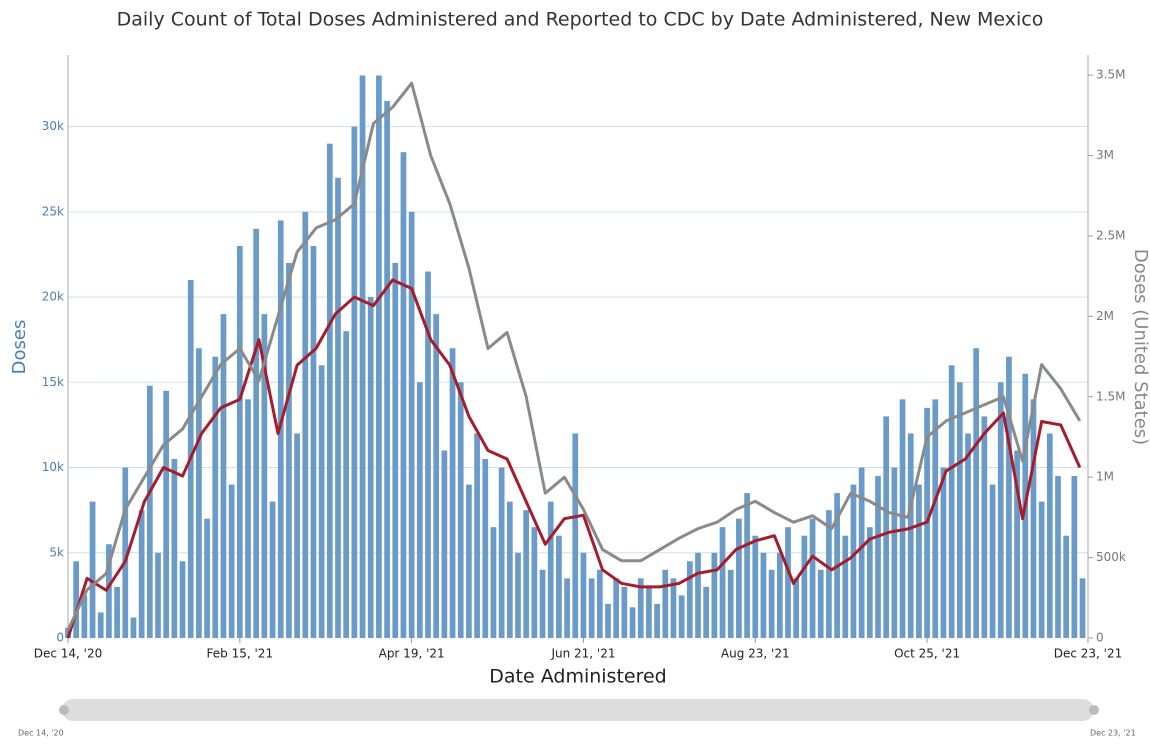  I want to click on y2-tick-label: 3.5M, so click(1110, 75).